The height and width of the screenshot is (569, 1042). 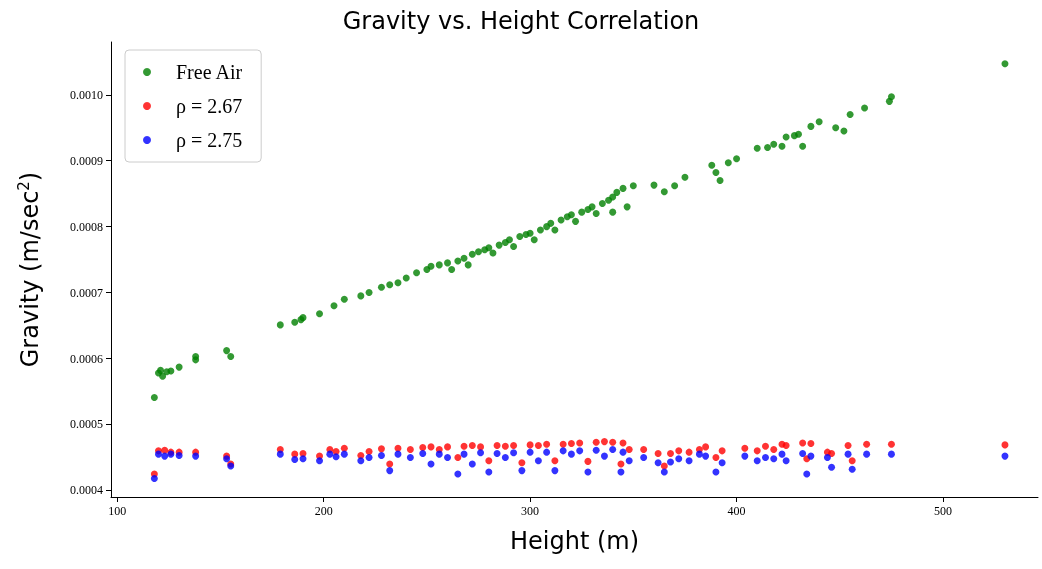 I want to click on x-tick-label: 200, so click(x=323, y=511).